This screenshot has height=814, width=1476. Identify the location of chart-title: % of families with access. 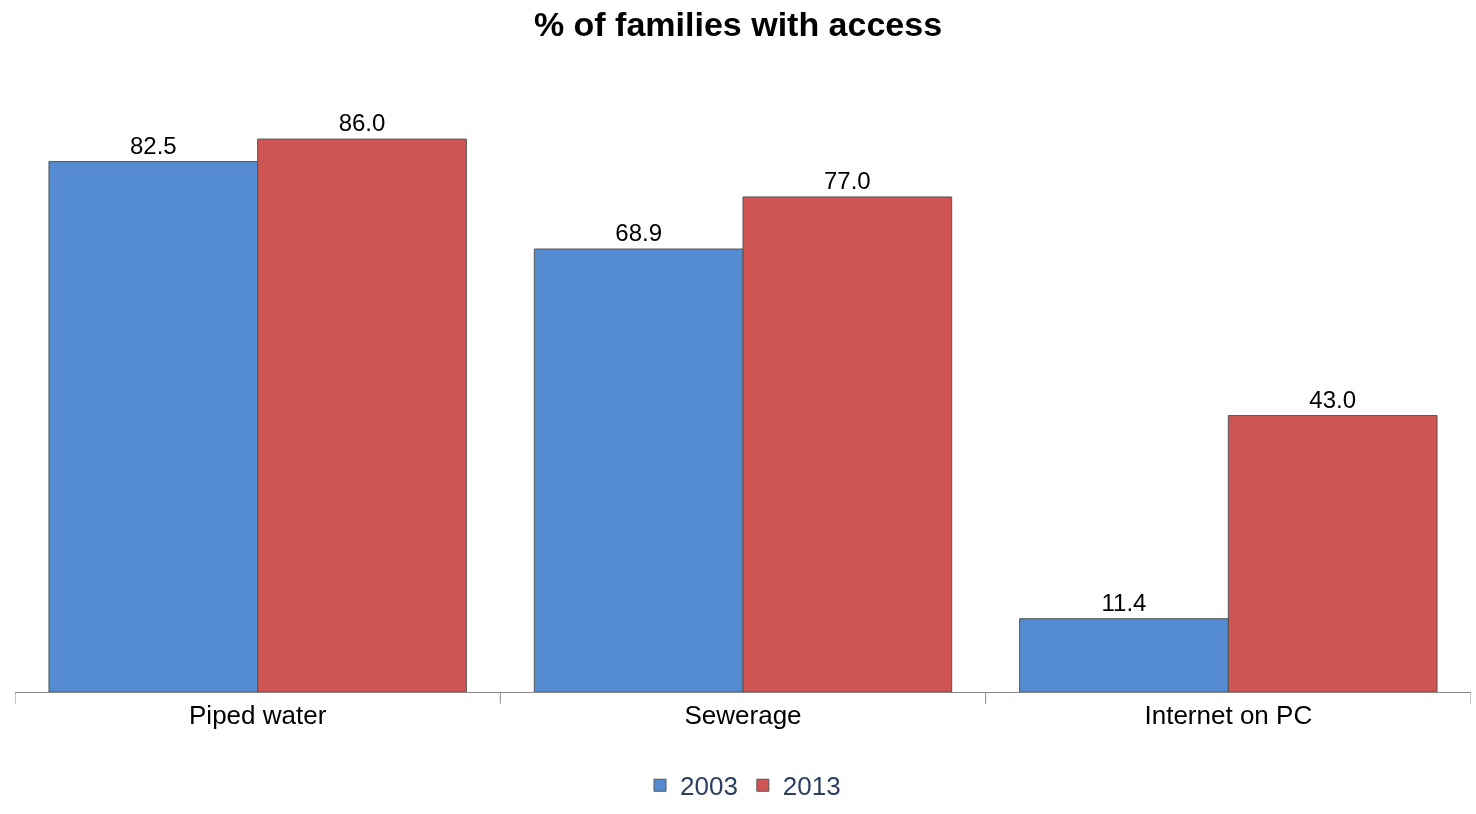
(738, 24).